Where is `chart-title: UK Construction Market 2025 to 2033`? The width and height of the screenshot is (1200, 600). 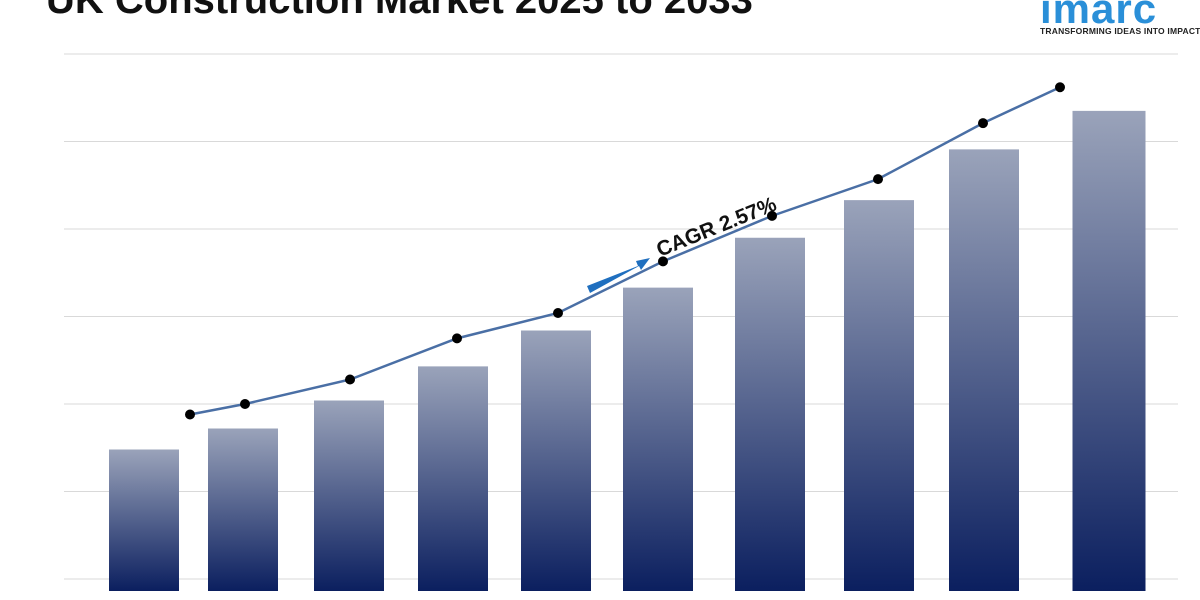 chart-title: UK Construction Market 2025 to 2033 is located at coordinates (399, 11).